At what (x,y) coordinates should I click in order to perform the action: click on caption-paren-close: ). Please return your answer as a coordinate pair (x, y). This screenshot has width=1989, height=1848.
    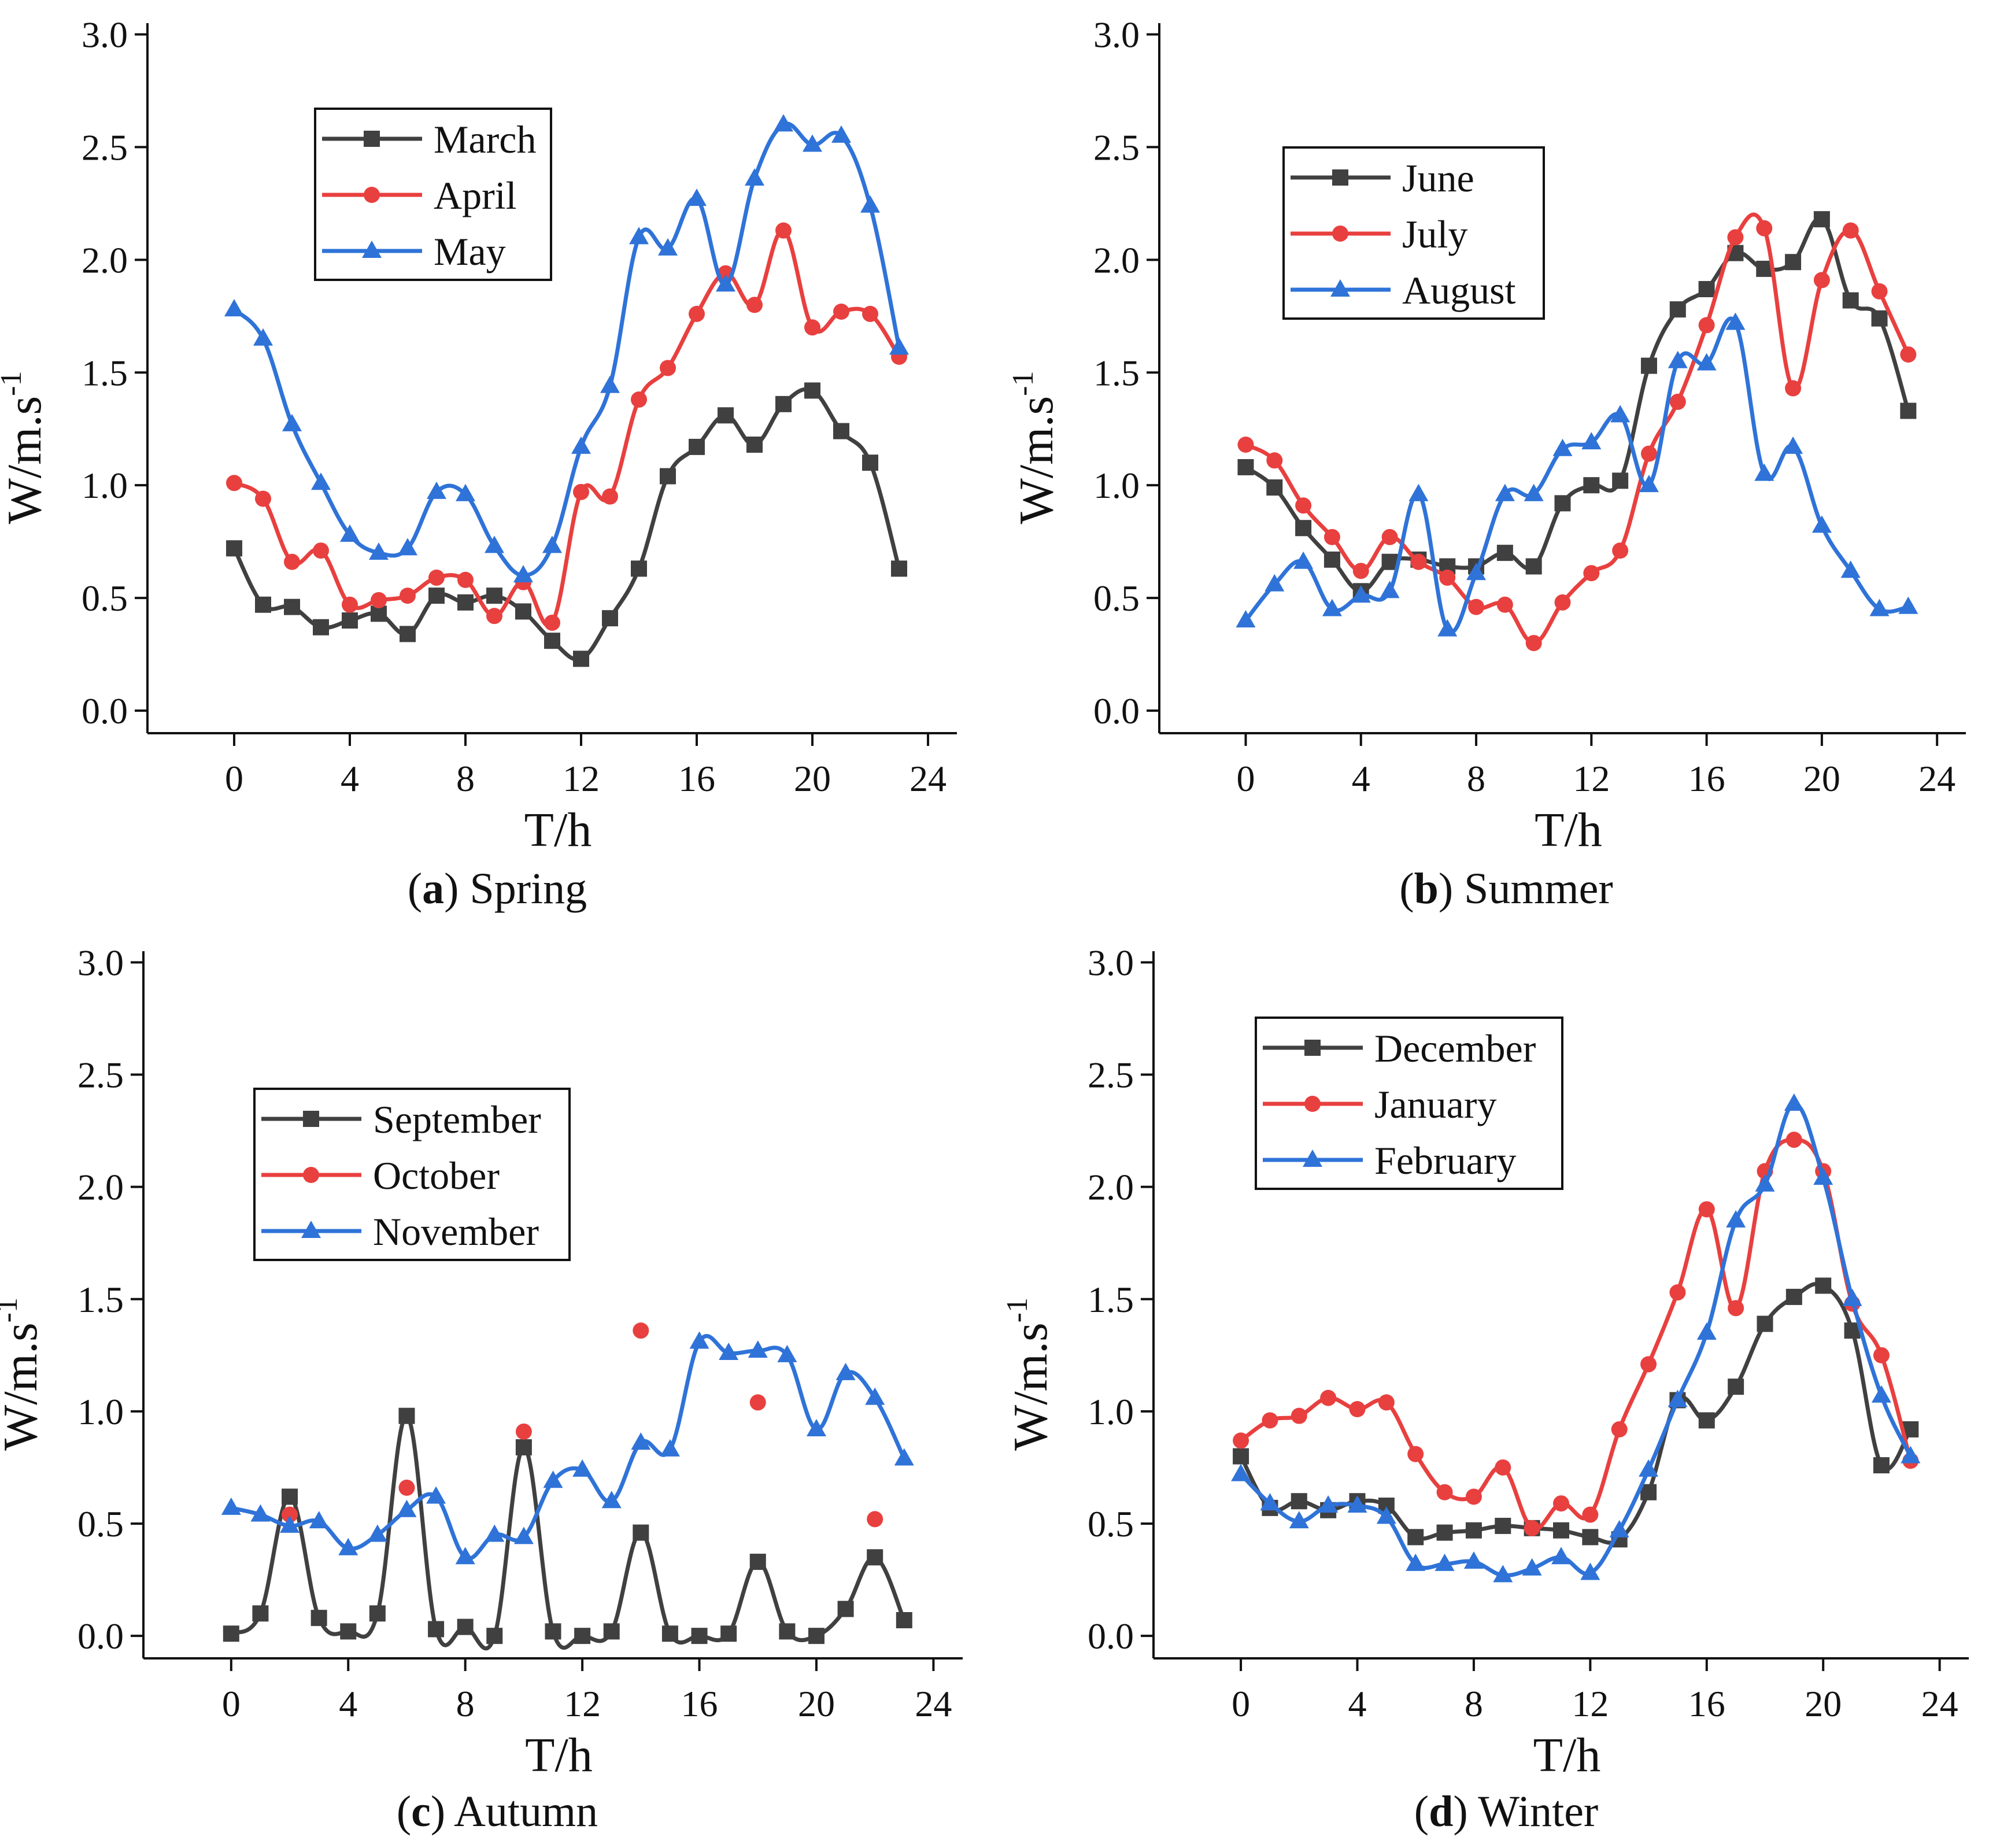
    Looking at the image, I should click on (1460, 1811).